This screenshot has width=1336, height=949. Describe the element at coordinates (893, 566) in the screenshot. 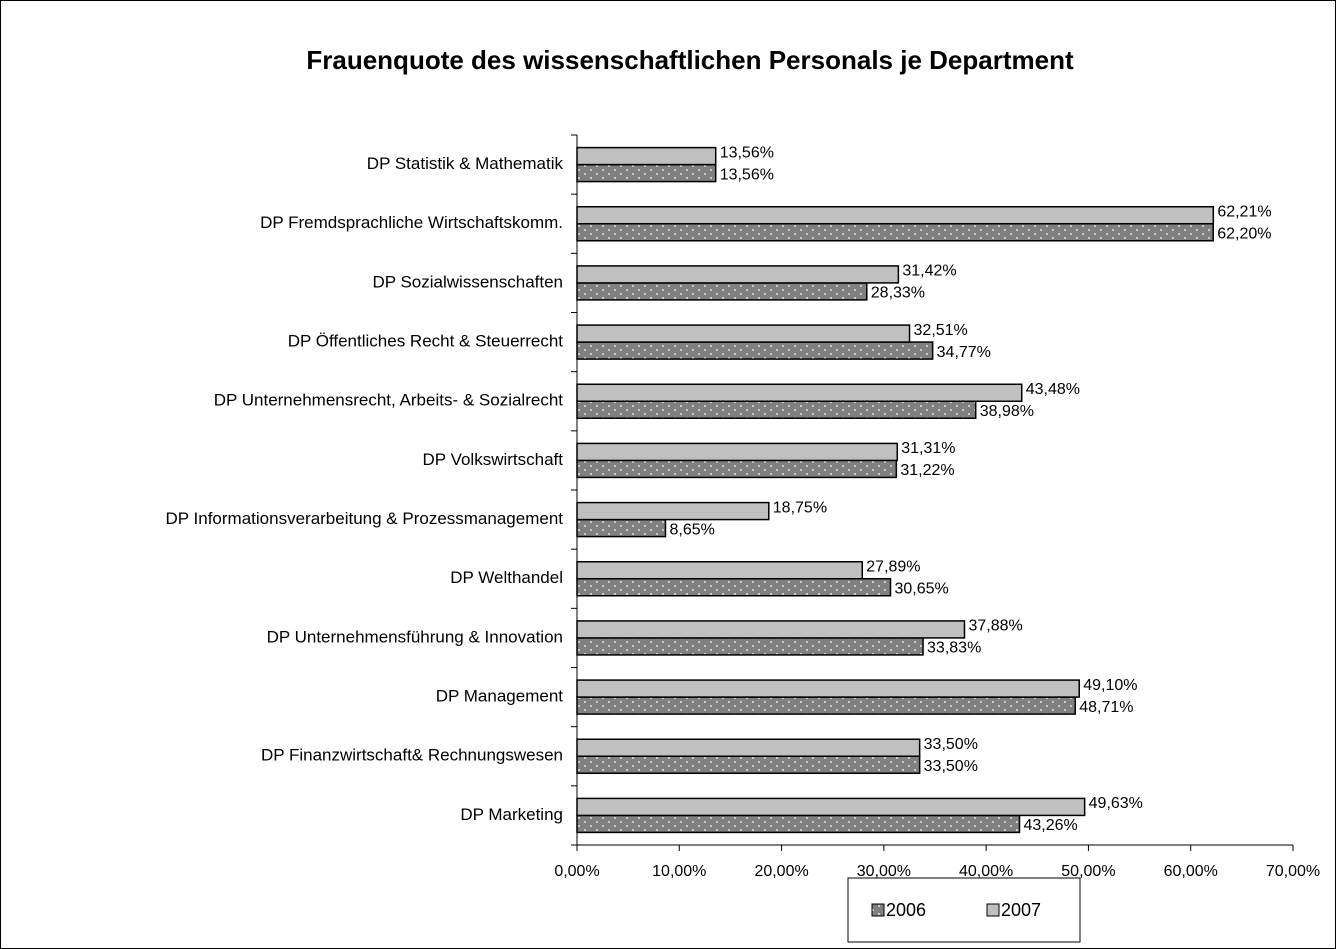

I see `value-label: 27,89%` at that location.